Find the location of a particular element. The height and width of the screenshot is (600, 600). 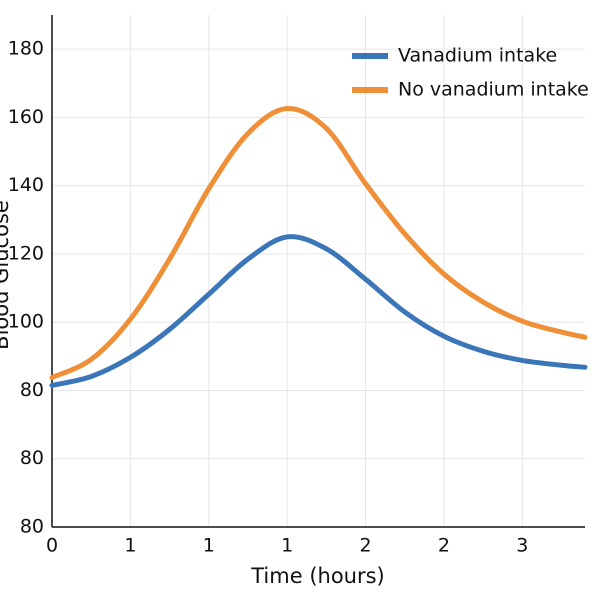

x-axis-label: Time (hours) is located at coordinates (317, 576).